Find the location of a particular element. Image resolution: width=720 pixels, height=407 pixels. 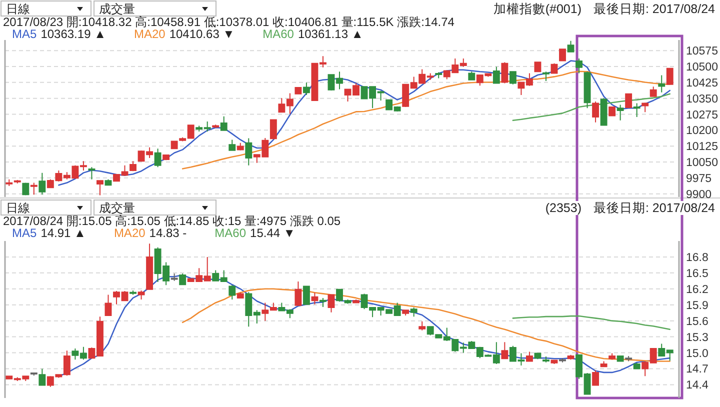

y-tick-label: 14.7 is located at coordinates (697, 370).